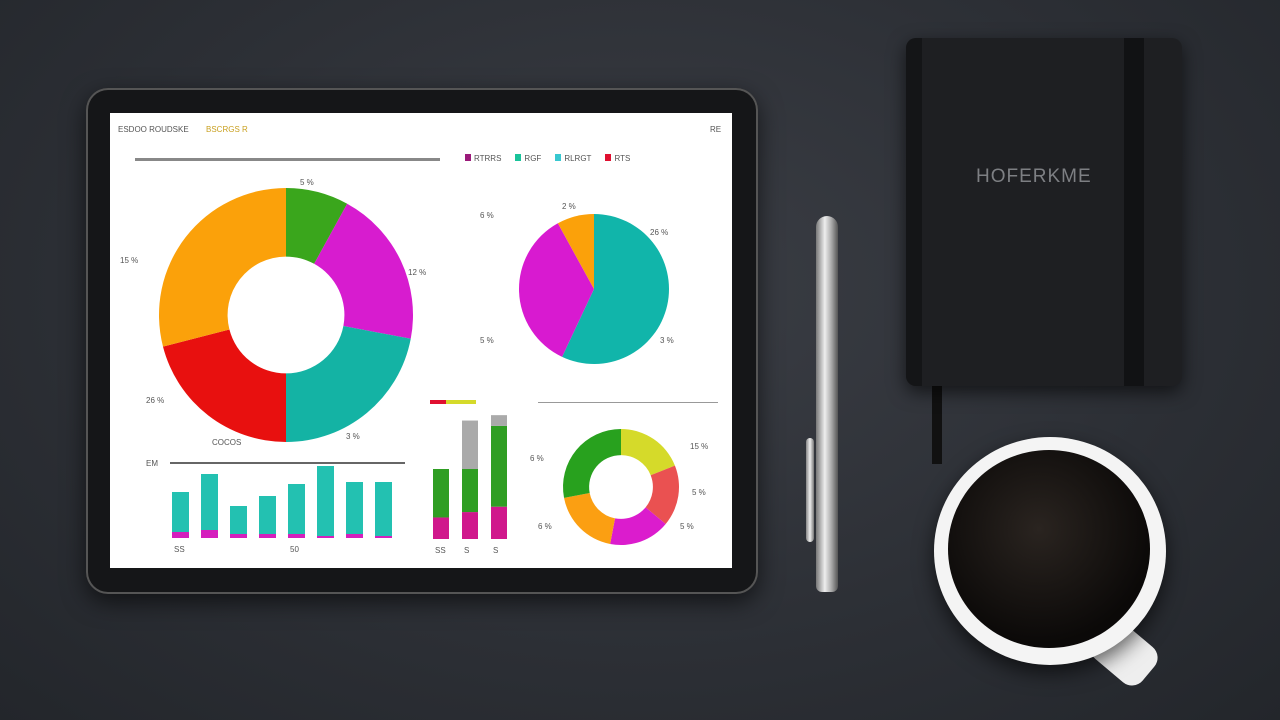  I want to click on top-right-label: RE, so click(716, 129).